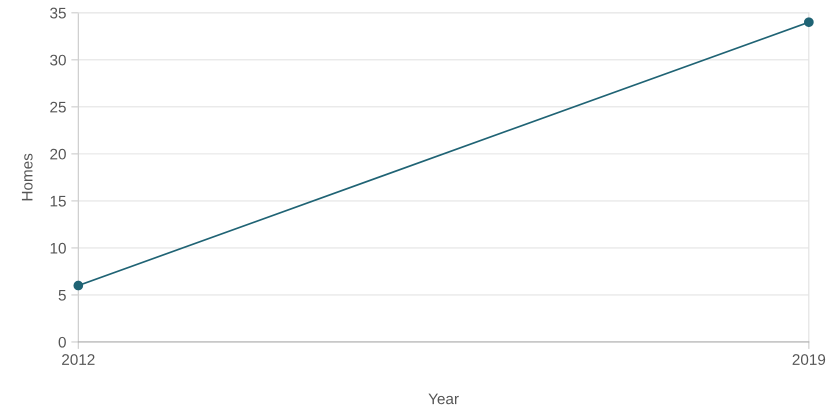  I want to click on x-axis-title: Year, so click(443, 399).